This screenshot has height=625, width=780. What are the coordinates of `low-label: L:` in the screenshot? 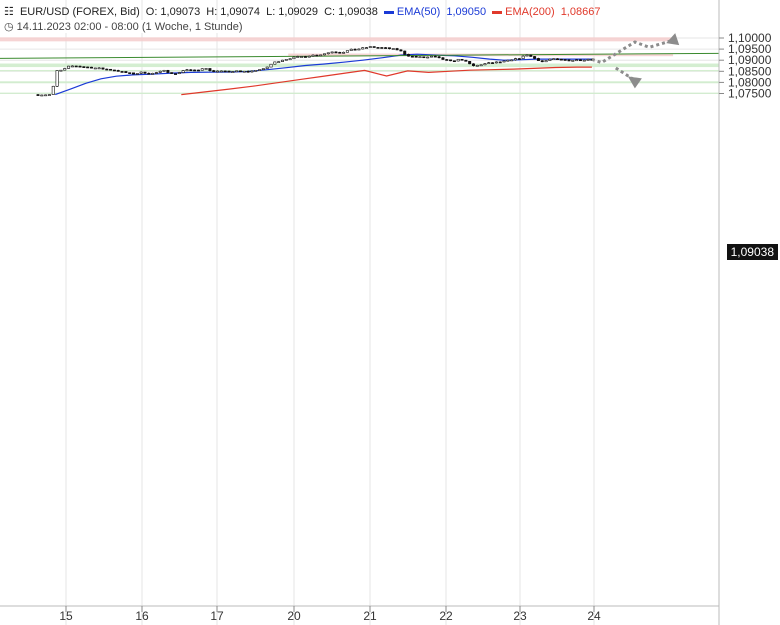 It's located at (271, 12).